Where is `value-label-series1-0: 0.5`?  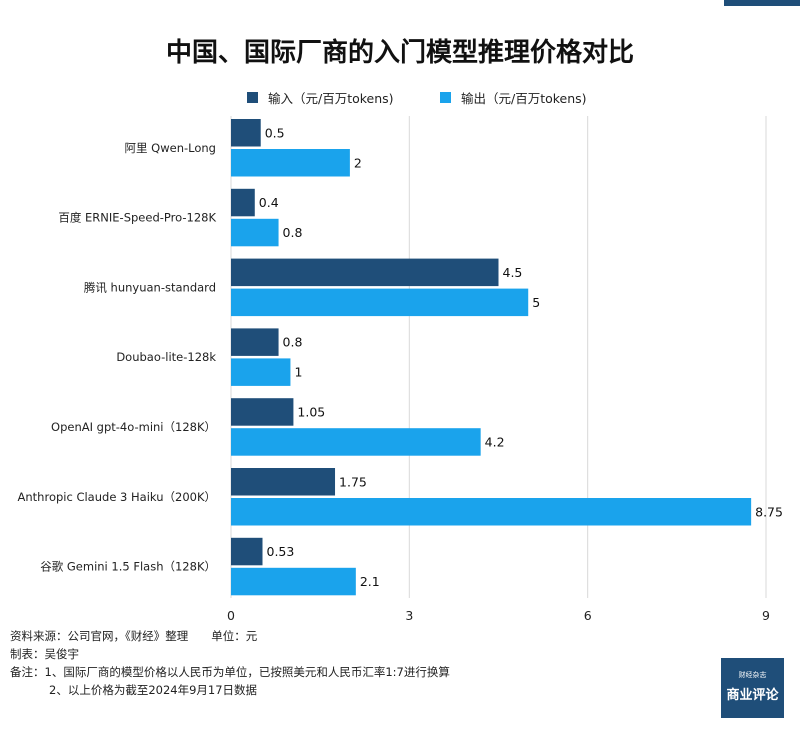 value-label-series1-0: 0.5 is located at coordinates (275, 132).